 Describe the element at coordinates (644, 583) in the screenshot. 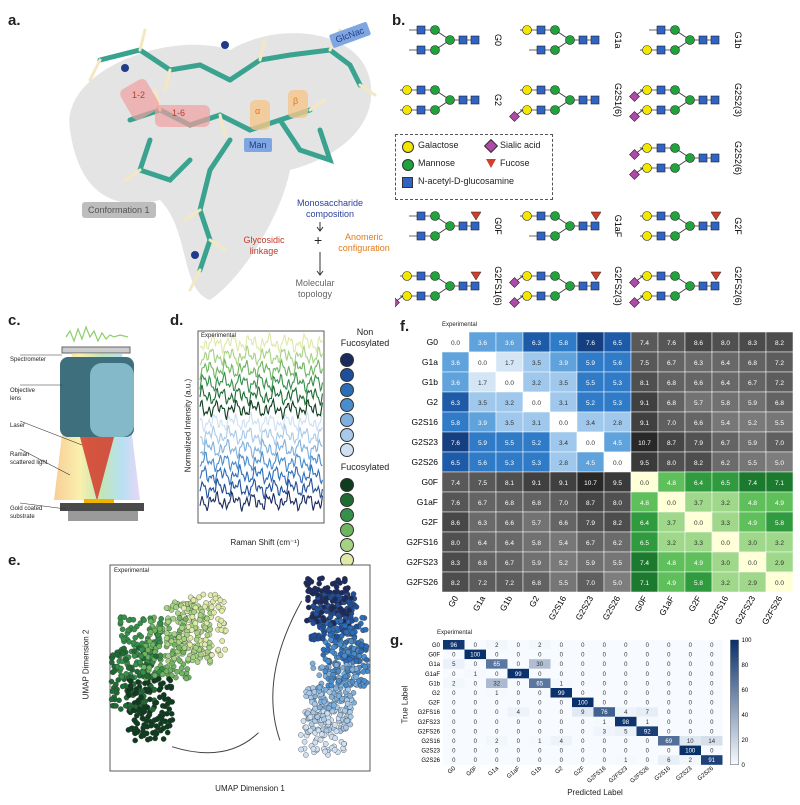

I see `heatmap-value: 7.1` at that location.